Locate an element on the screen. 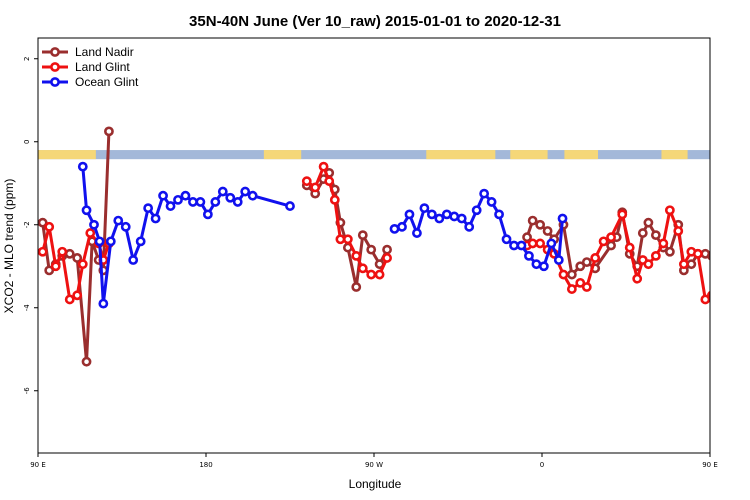 This screenshot has height=500, width=750. legend-swatch-marker is located at coordinates (55, 82).